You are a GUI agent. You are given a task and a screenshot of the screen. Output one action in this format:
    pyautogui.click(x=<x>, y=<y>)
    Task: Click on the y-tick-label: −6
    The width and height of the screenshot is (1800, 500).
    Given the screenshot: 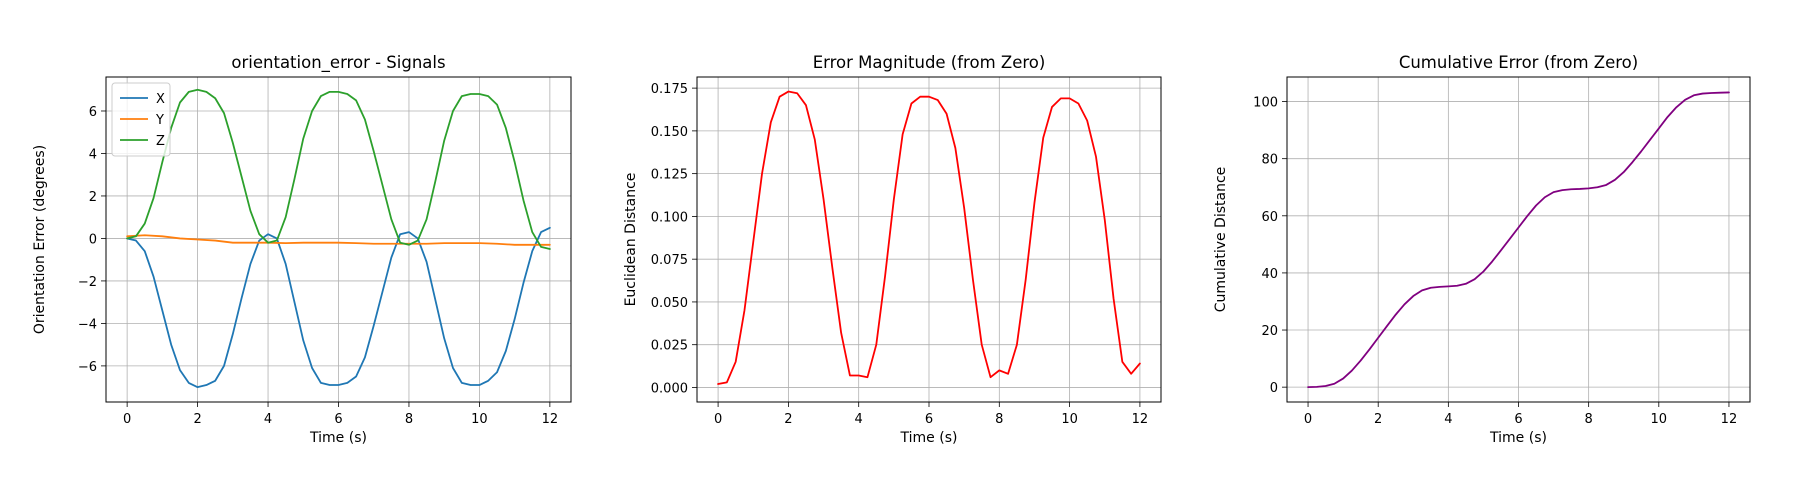 What is the action you would take?
    pyautogui.click(x=87, y=367)
    